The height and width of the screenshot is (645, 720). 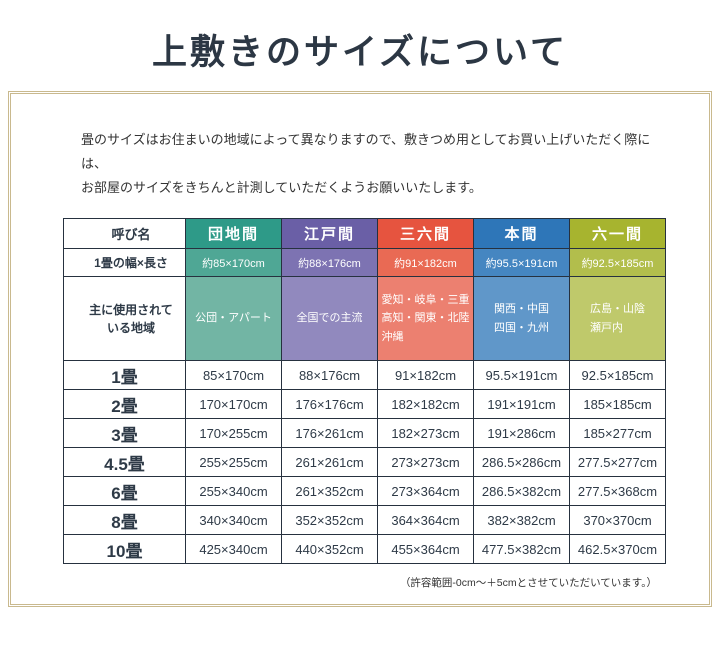 I want to click on size-value: 255×255cm, so click(x=233, y=462).